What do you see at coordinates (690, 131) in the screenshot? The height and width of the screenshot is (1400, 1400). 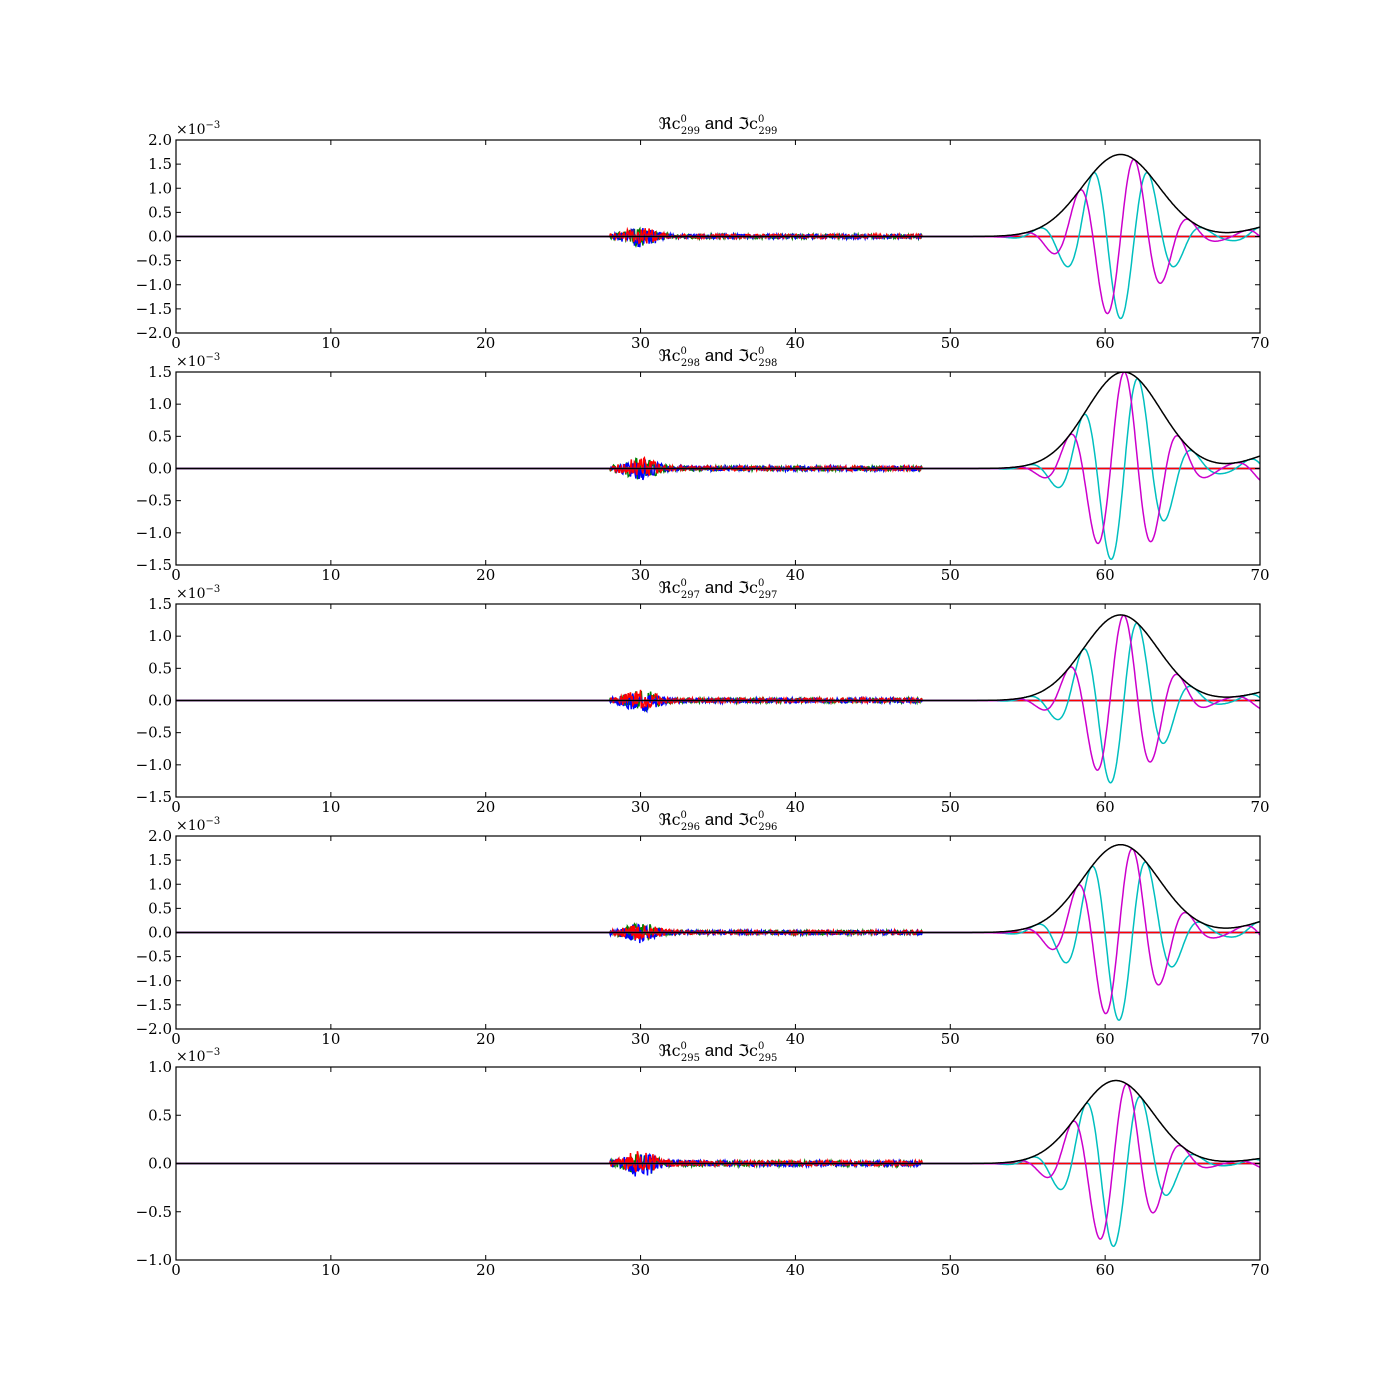 I see `title-subscript: 299` at bounding box center [690, 131].